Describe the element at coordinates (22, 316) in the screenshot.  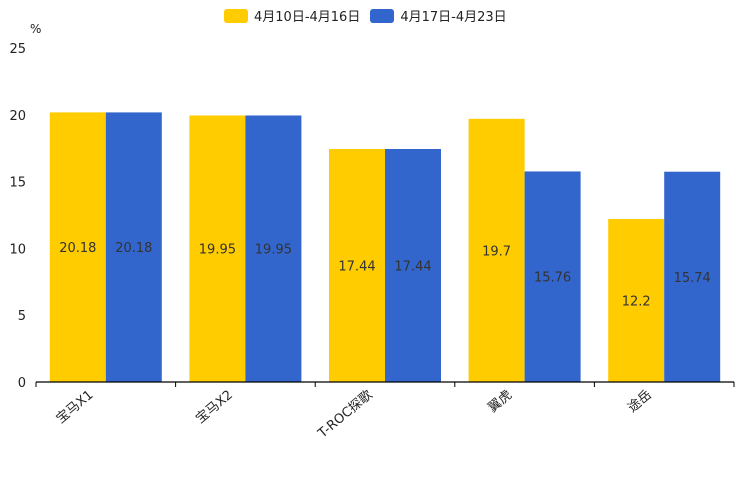
I see `y-tick-label: 5` at that location.